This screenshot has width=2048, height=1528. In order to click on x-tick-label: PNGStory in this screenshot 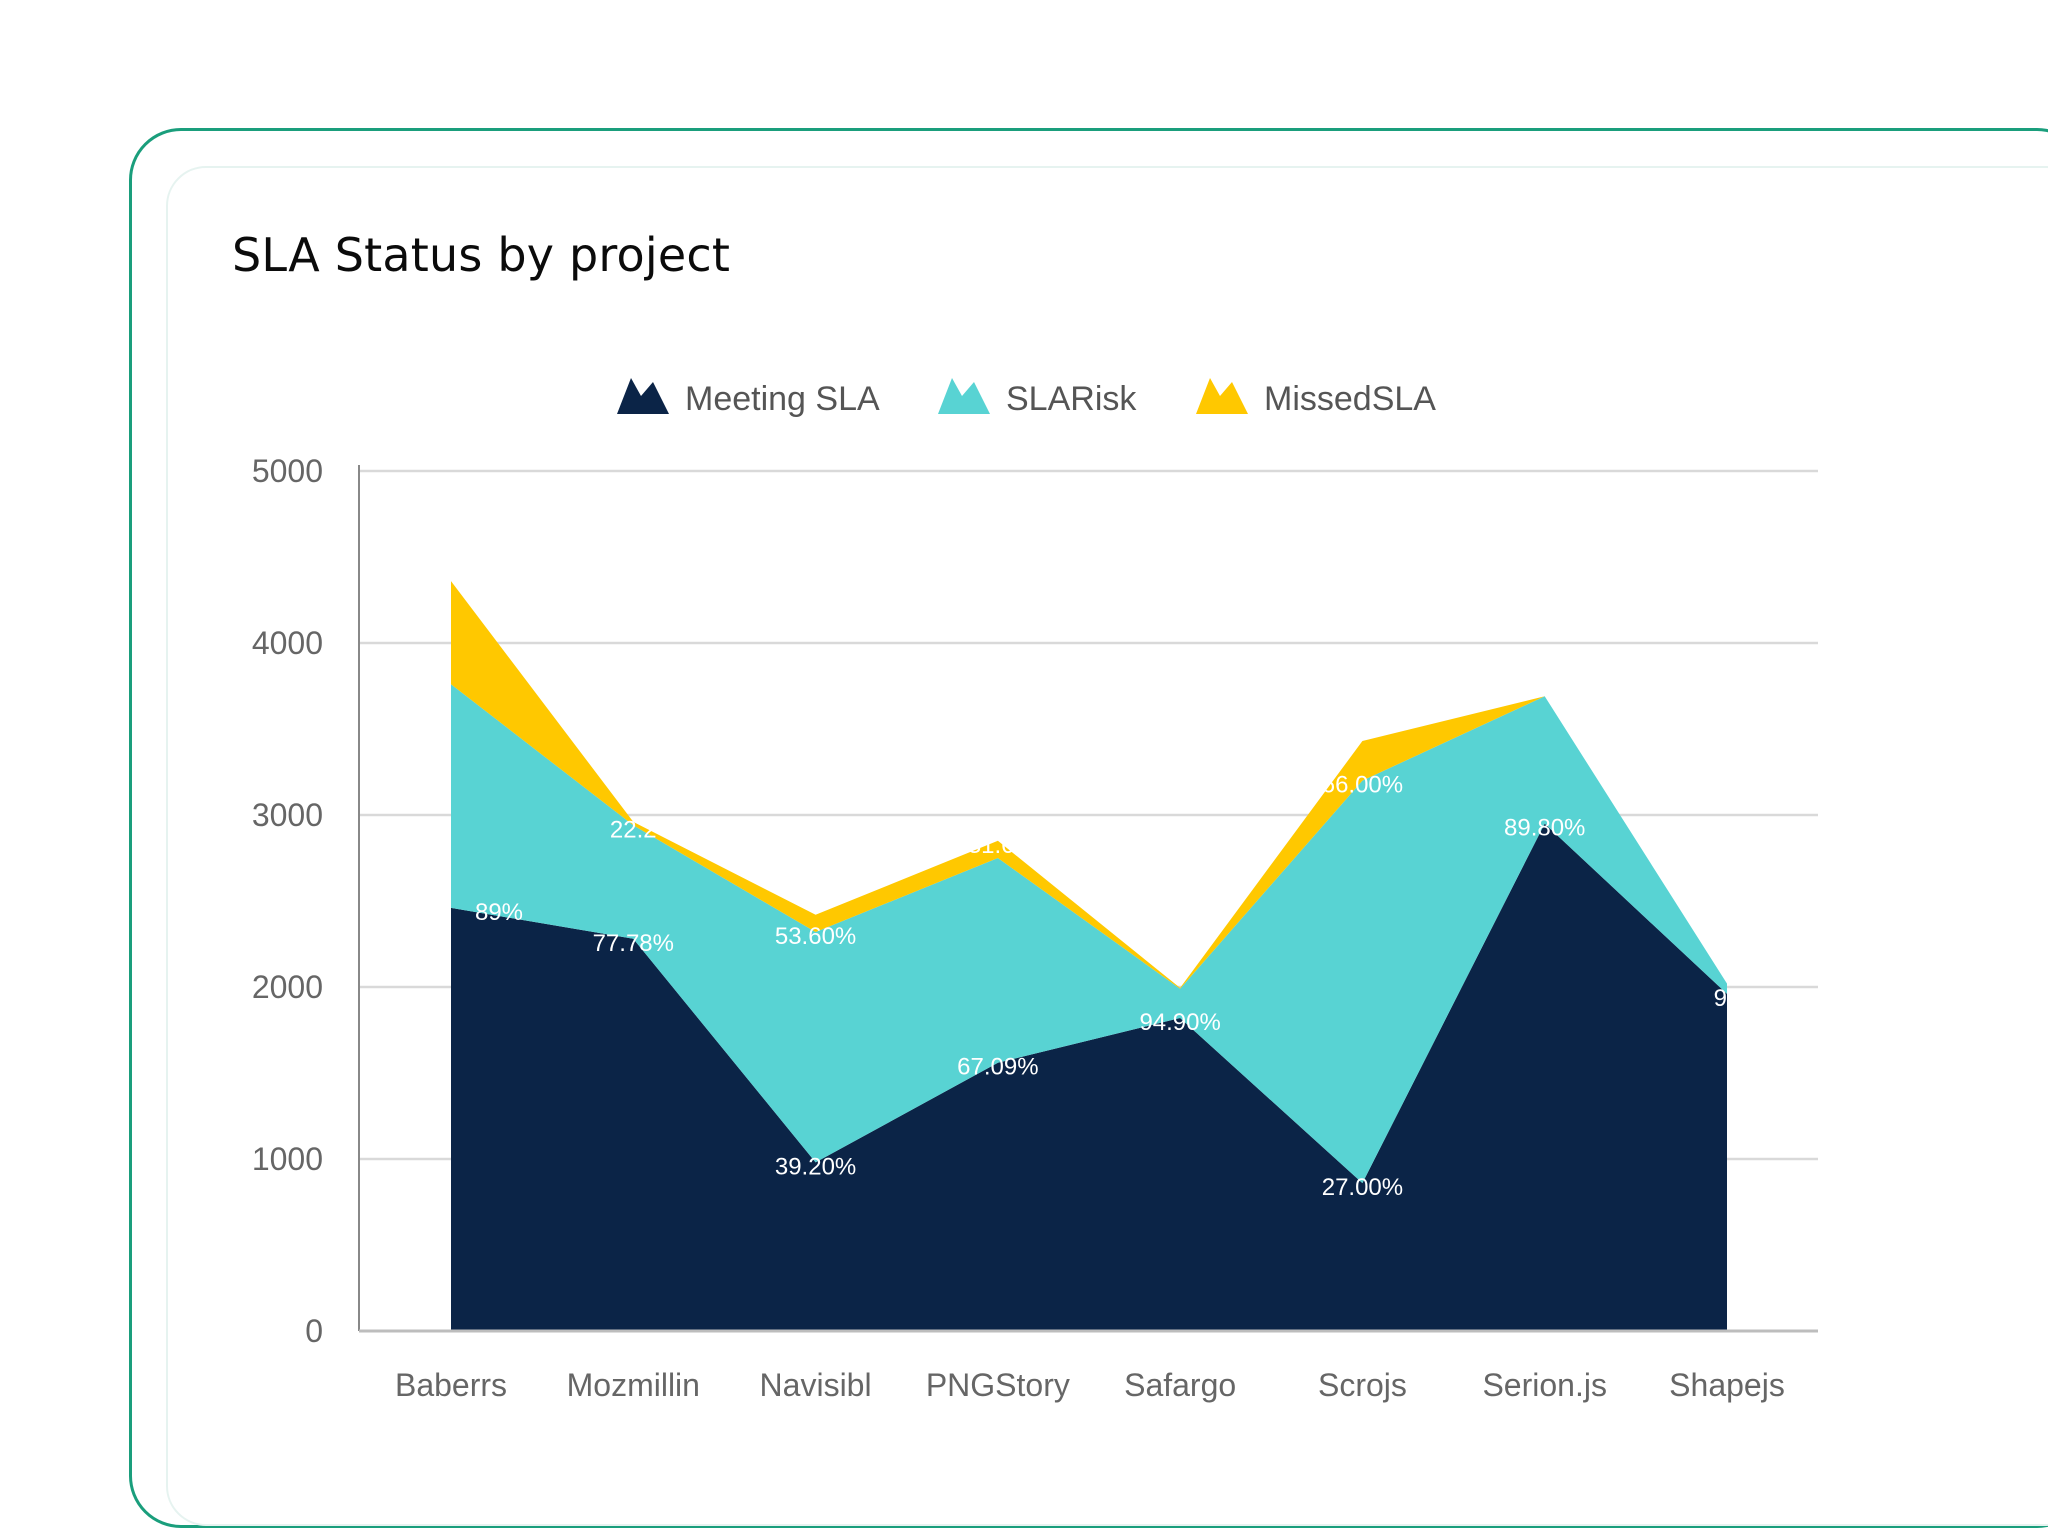, I will do `click(998, 1385)`.